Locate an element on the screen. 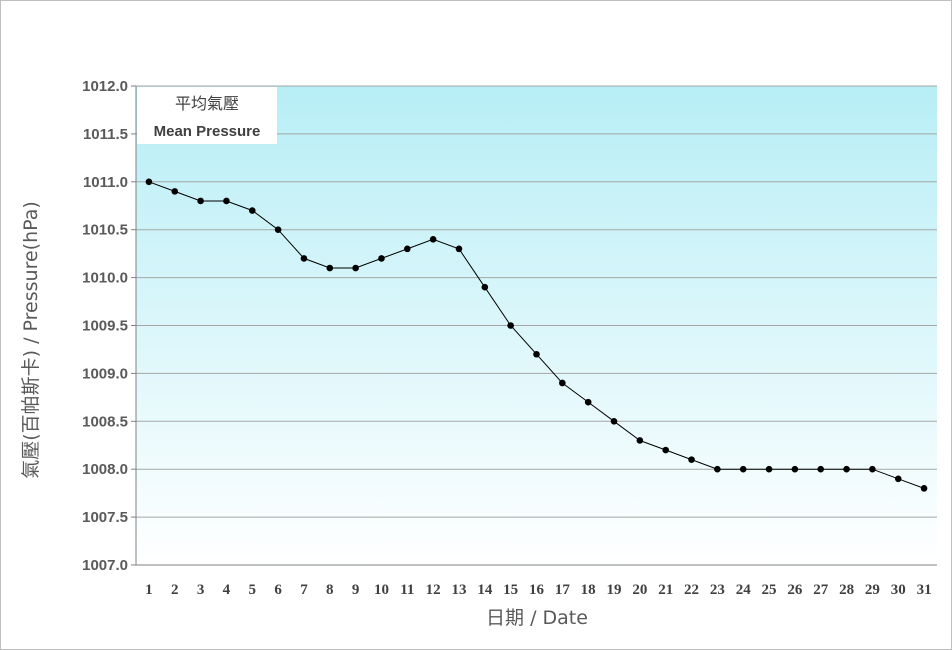 The image size is (952, 650). y-tick-label: 1009.0 is located at coordinates (105, 373).